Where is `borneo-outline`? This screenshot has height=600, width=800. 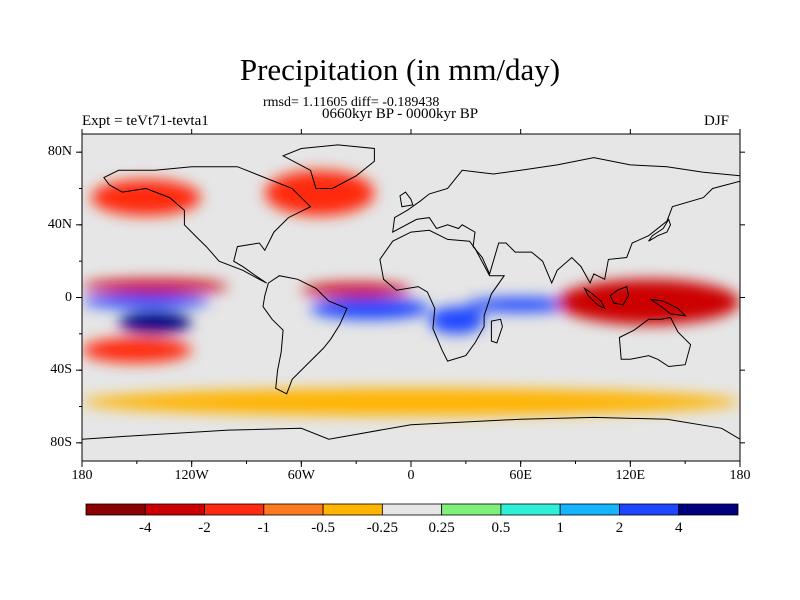
borneo-outline is located at coordinates (619, 295).